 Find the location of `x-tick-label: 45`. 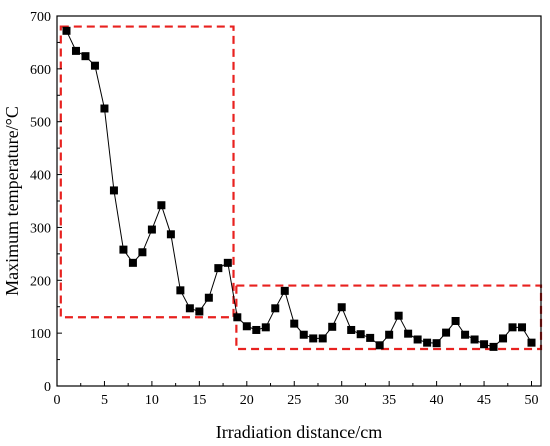

x-tick-label: 45 is located at coordinates (484, 400).